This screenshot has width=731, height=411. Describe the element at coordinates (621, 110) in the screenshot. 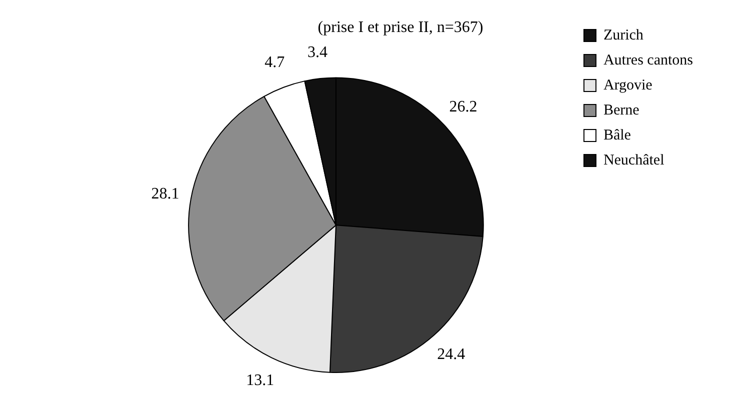

I see `legend-label: Berne` at that location.